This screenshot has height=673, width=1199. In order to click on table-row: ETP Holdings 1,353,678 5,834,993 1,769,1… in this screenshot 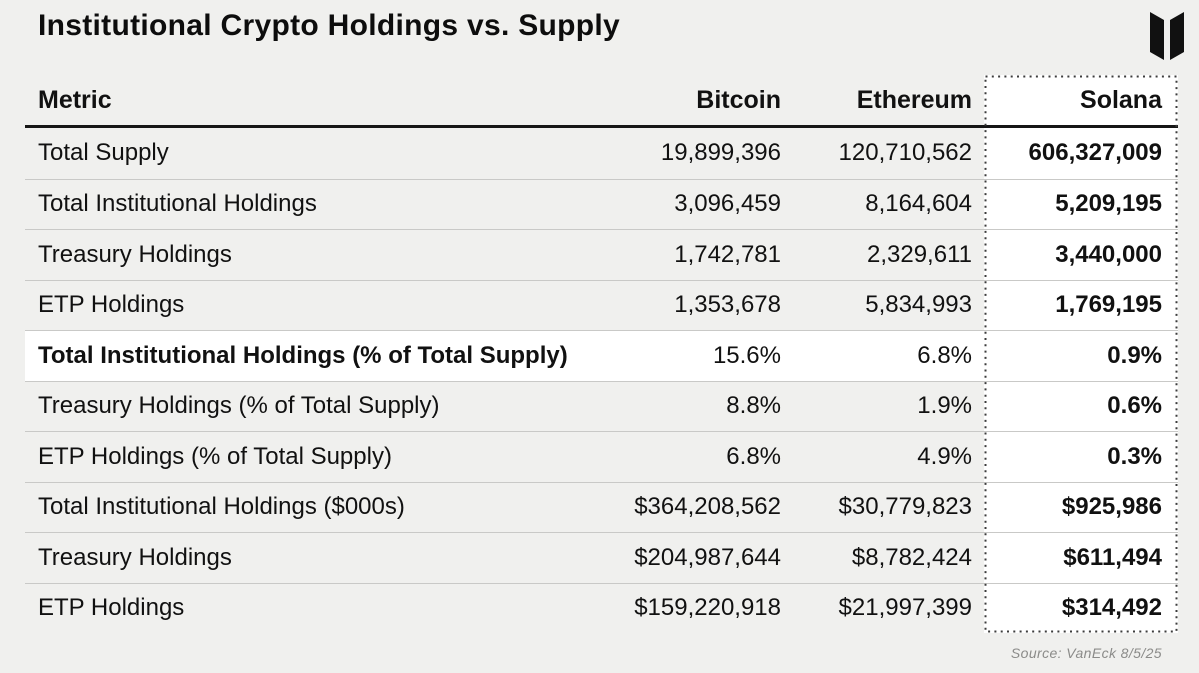, I will do `click(601, 304)`.